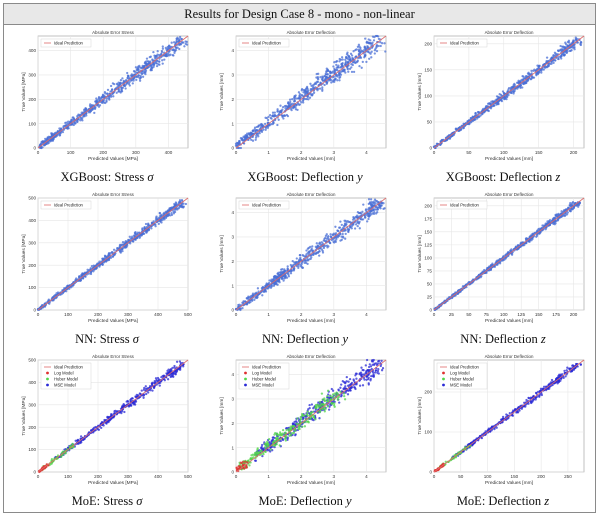  Describe the element at coordinates (169, 152) in the screenshot. I see `x-tick-label: 400` at that location.